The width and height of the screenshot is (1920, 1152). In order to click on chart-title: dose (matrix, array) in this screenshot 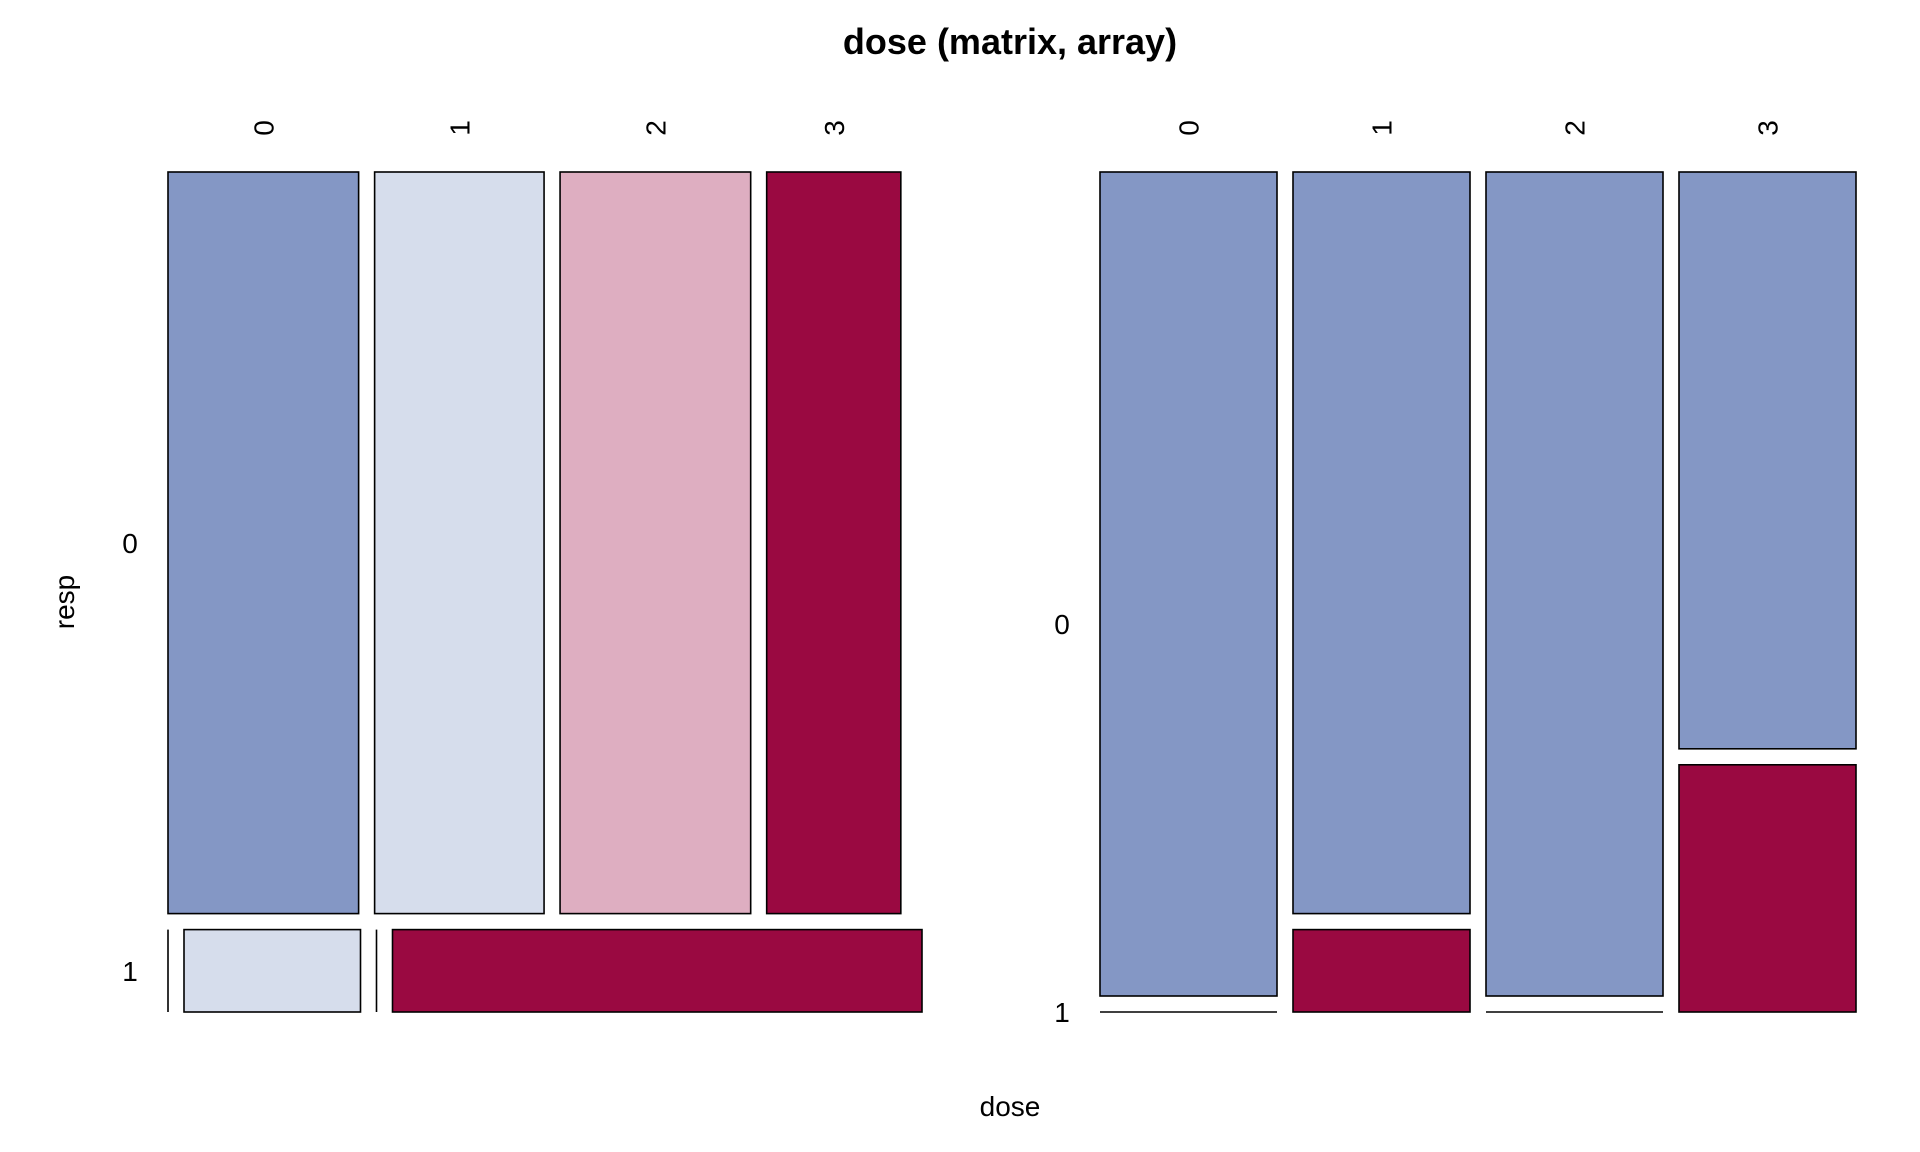, I will do `click(1010, 41)`.